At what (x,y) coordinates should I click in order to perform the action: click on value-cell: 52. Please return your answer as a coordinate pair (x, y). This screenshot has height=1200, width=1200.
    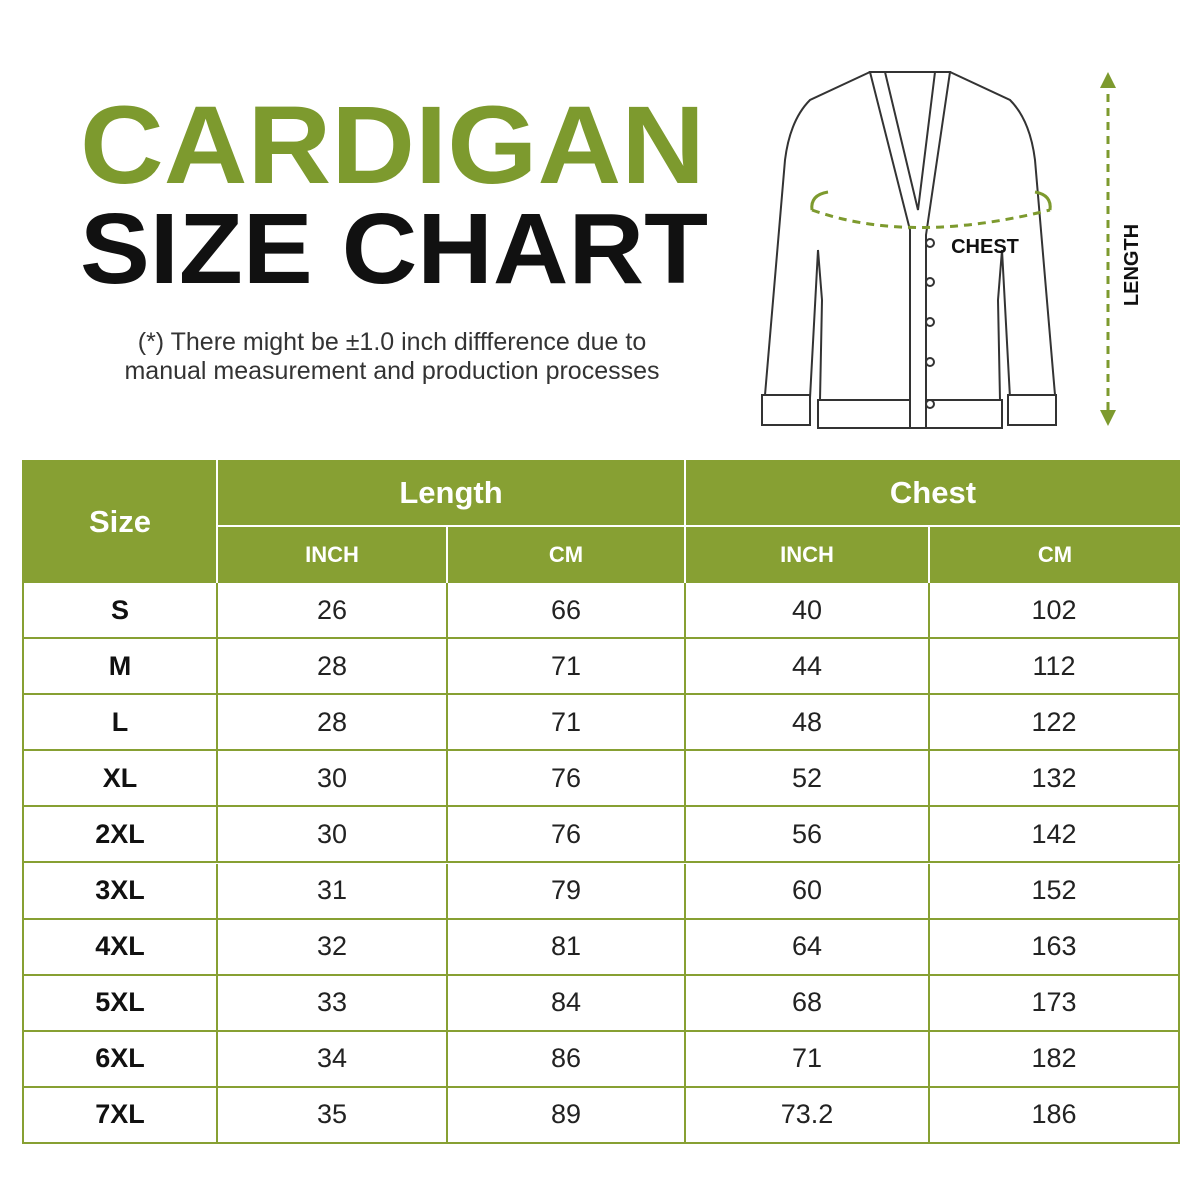
    Looking at the image, I should click on (808, 779).